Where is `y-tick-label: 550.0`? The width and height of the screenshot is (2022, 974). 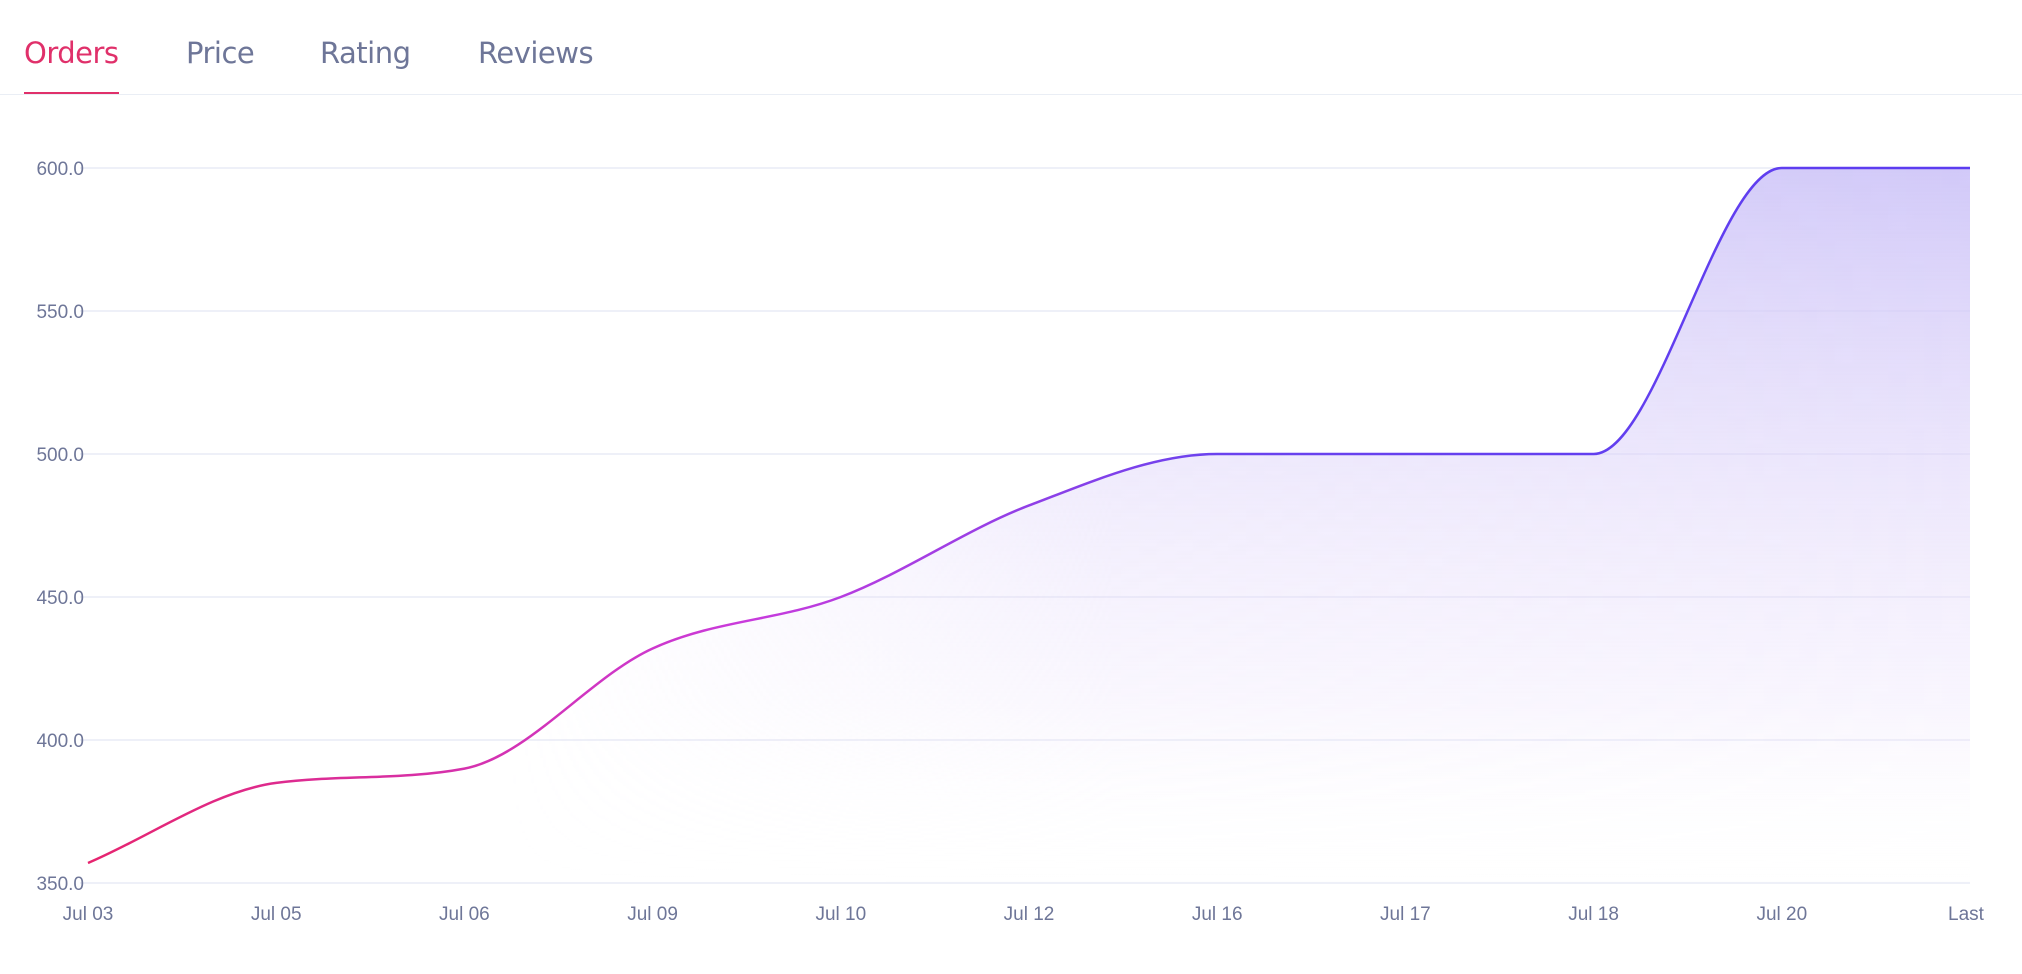 y-tick-label: 550.0 is located at coordinates (60, 312).